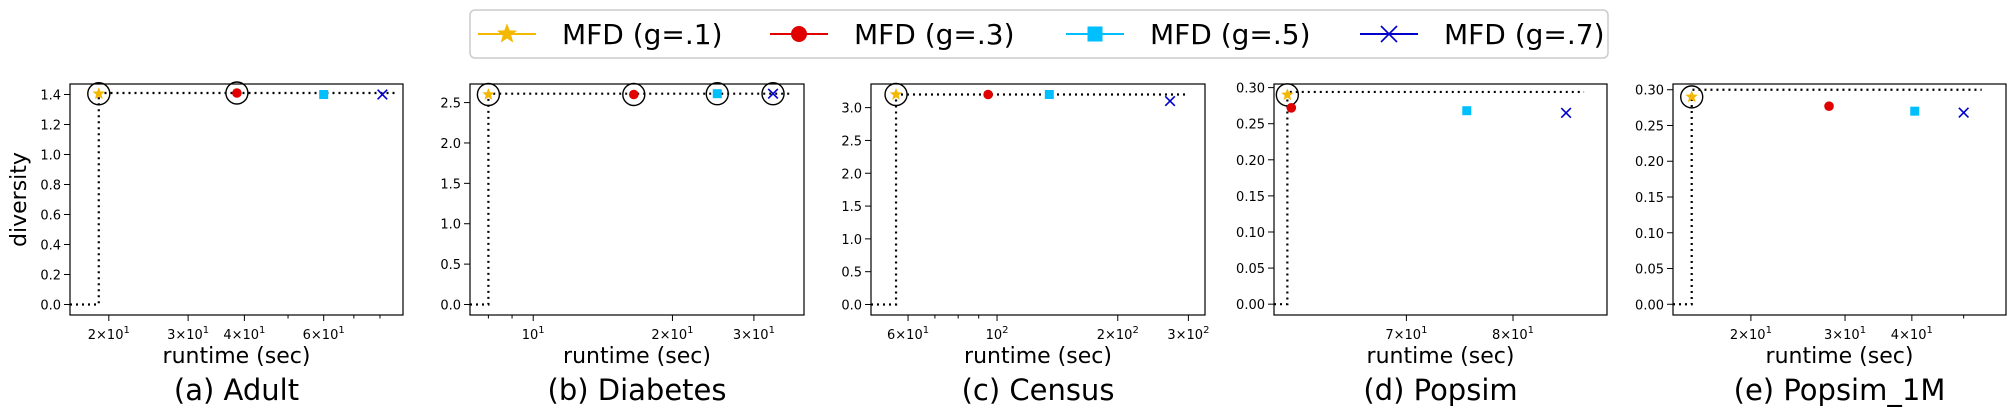  I want to click on y-tick-label: 1.5, so click(450, 184).